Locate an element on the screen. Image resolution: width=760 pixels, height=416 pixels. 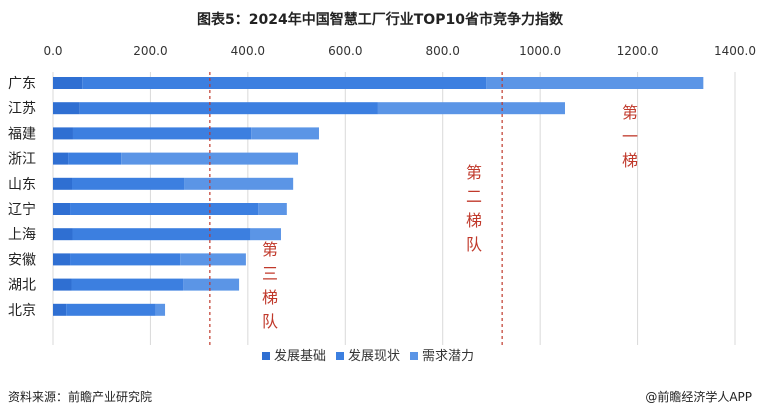
source-note: 资料来源：前瞻产业研究院 is located at coordinates (80, 397).